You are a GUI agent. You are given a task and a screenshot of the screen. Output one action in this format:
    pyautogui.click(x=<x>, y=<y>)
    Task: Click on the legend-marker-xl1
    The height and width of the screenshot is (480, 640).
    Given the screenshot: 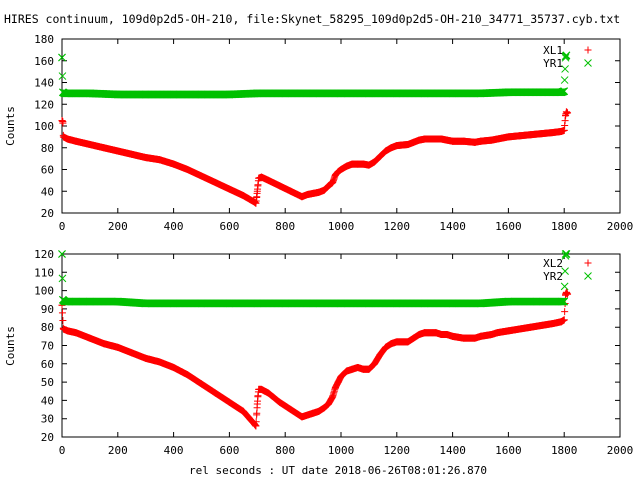 What is the action you would take?
    pyautogui.click(x=588, y=50)
    